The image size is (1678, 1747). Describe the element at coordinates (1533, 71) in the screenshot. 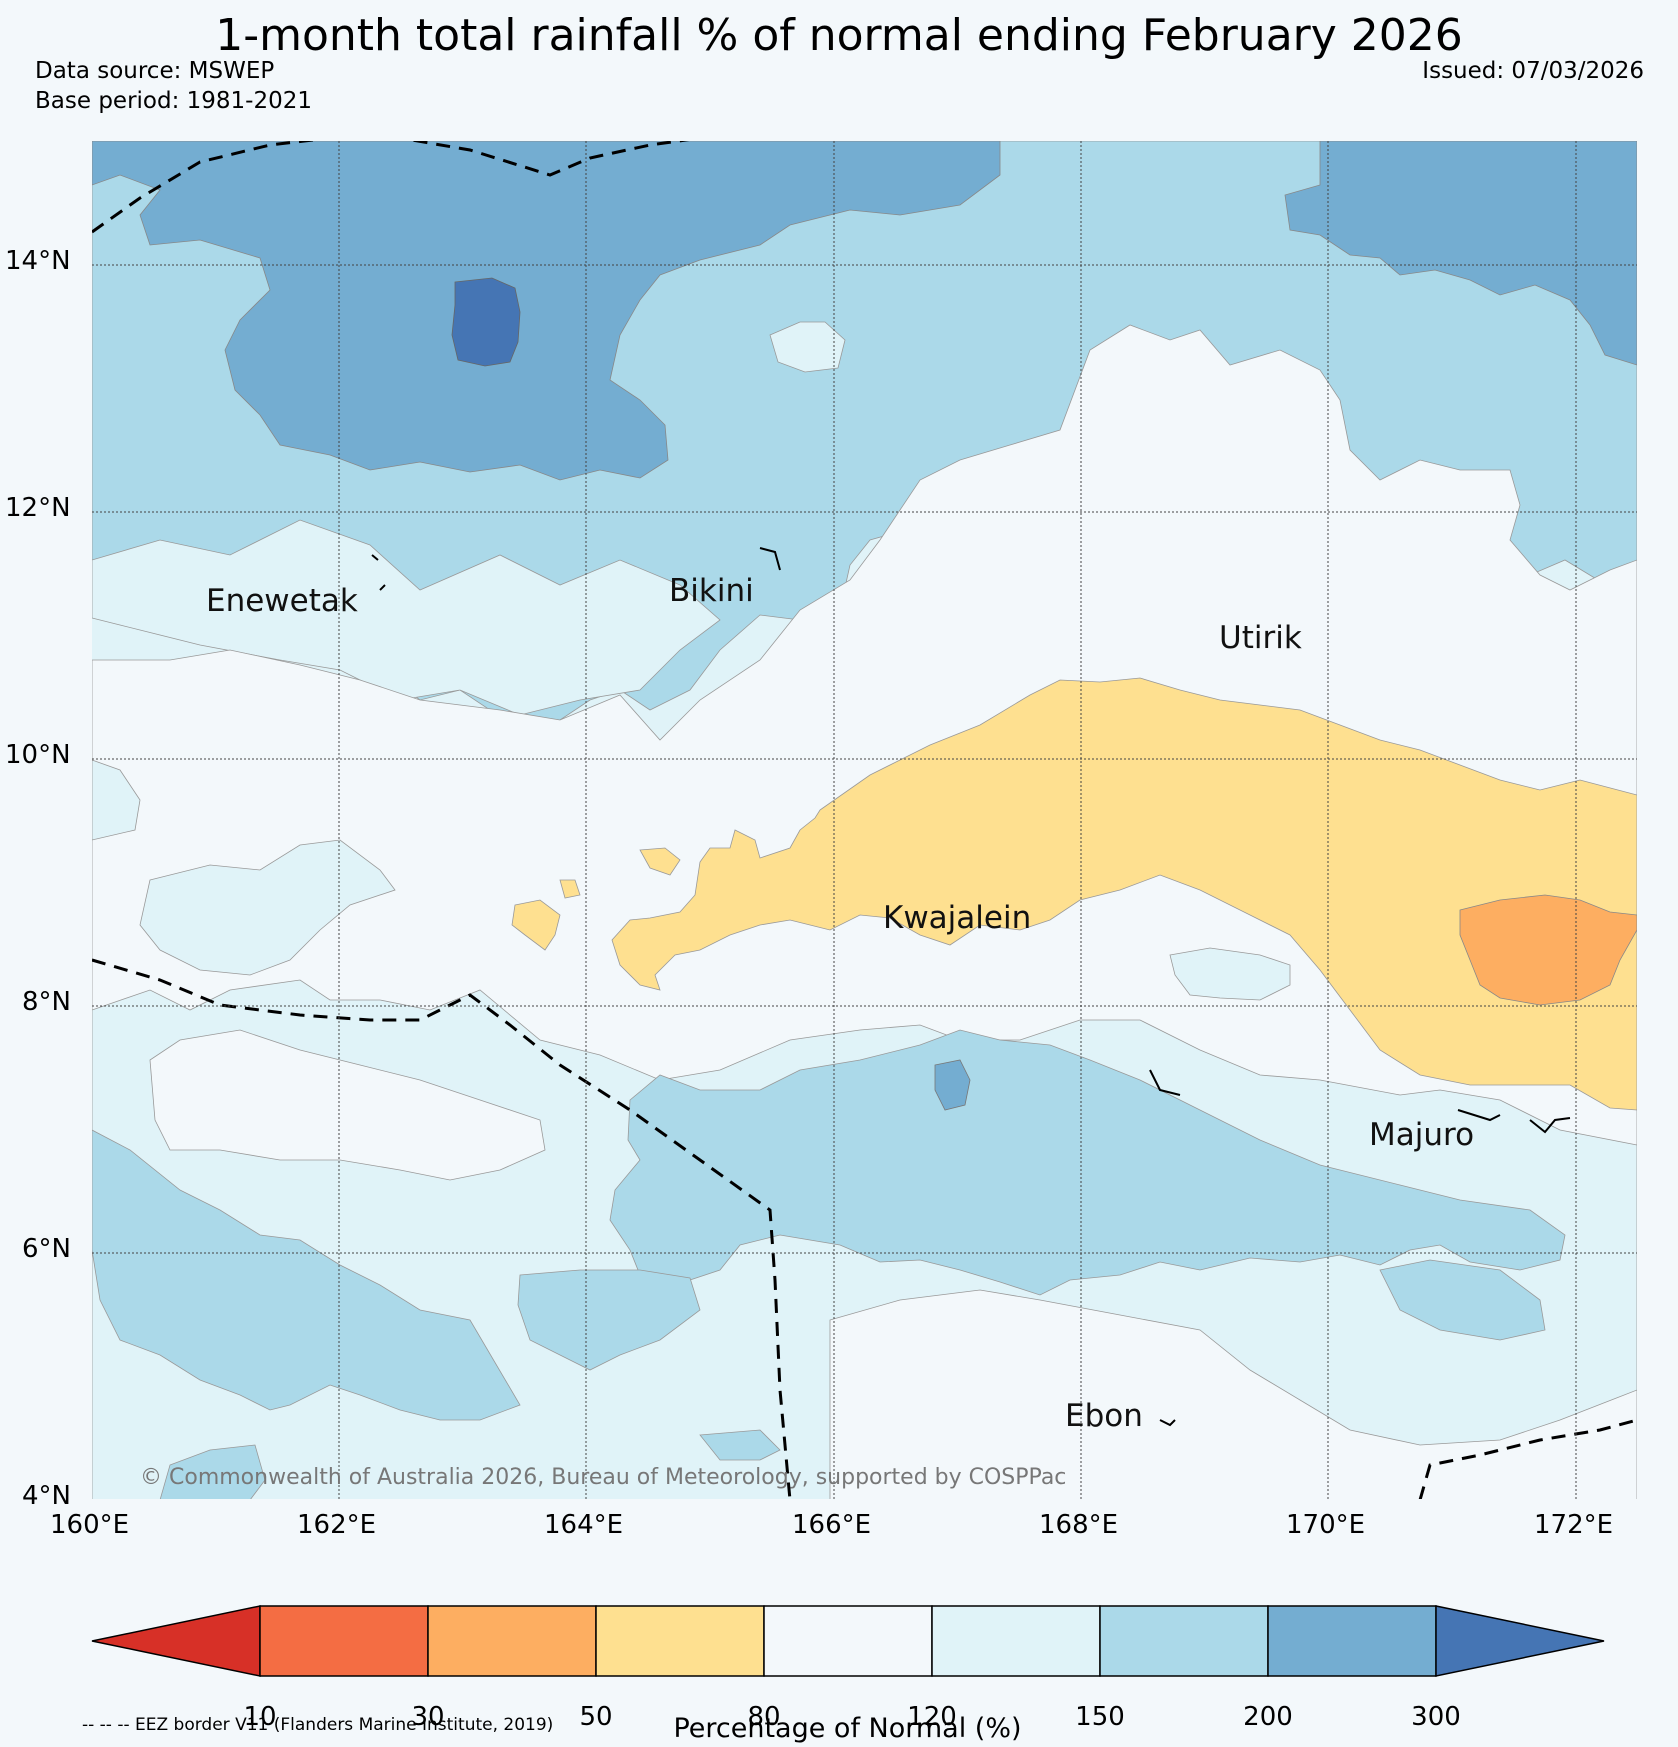

I see `issued-date: Issued: 07/03/2026` at that location.